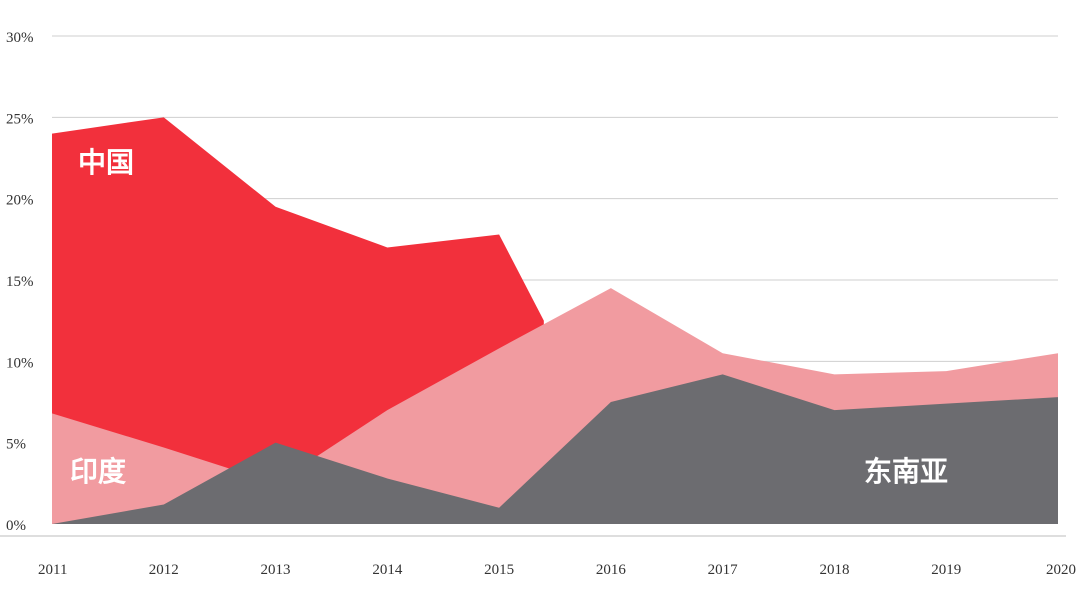 Image resolution: width=1080 pixels, height=599 pixels. Describe the element at coordinates (611, 570) in the screenshot. I see `x-tick-label: 2016` at that location.